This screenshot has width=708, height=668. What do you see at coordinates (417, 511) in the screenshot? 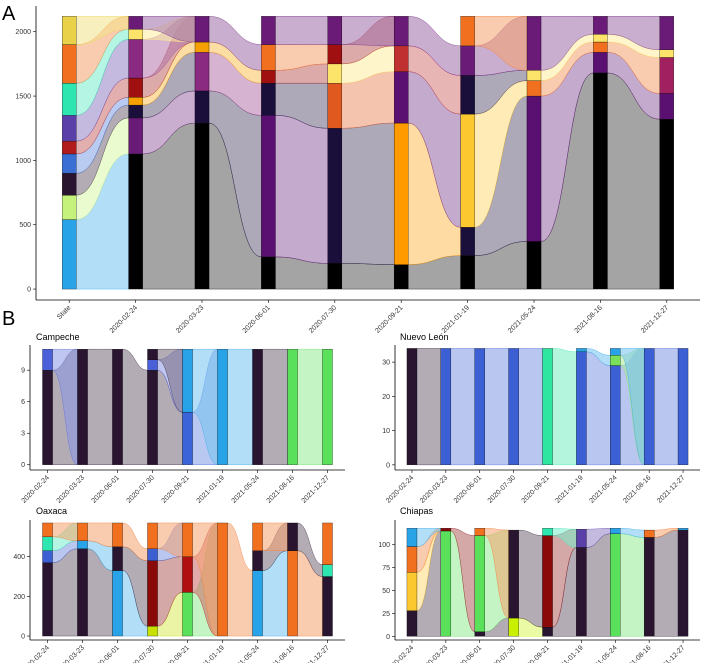
I see `panel-title: Chiapas` at bounding box center [417, 511].